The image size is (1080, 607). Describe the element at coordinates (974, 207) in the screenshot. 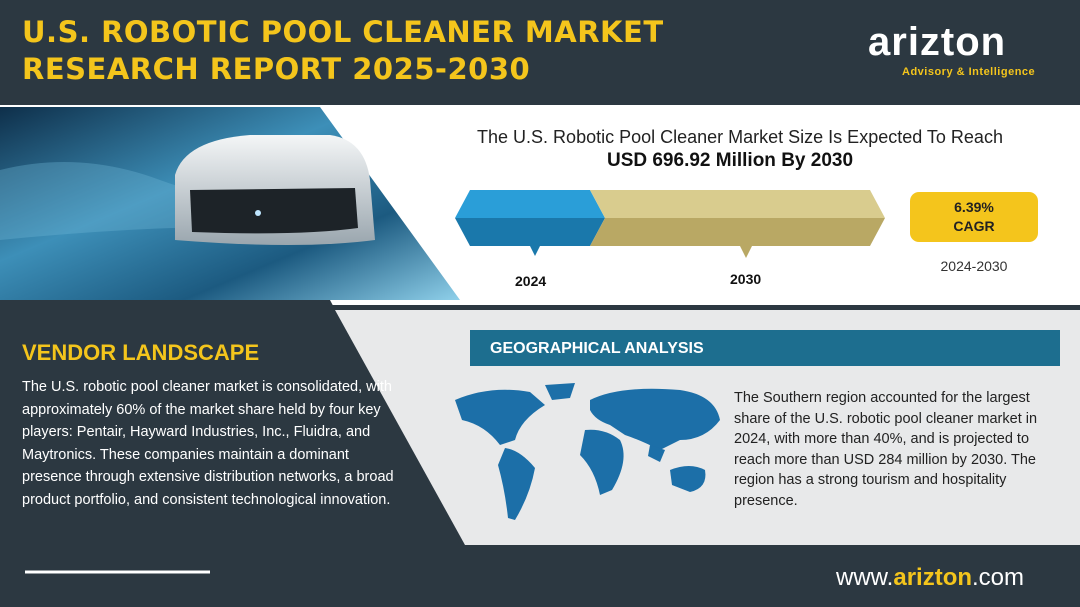

I see `cagr-value: 6.39%` at that location.